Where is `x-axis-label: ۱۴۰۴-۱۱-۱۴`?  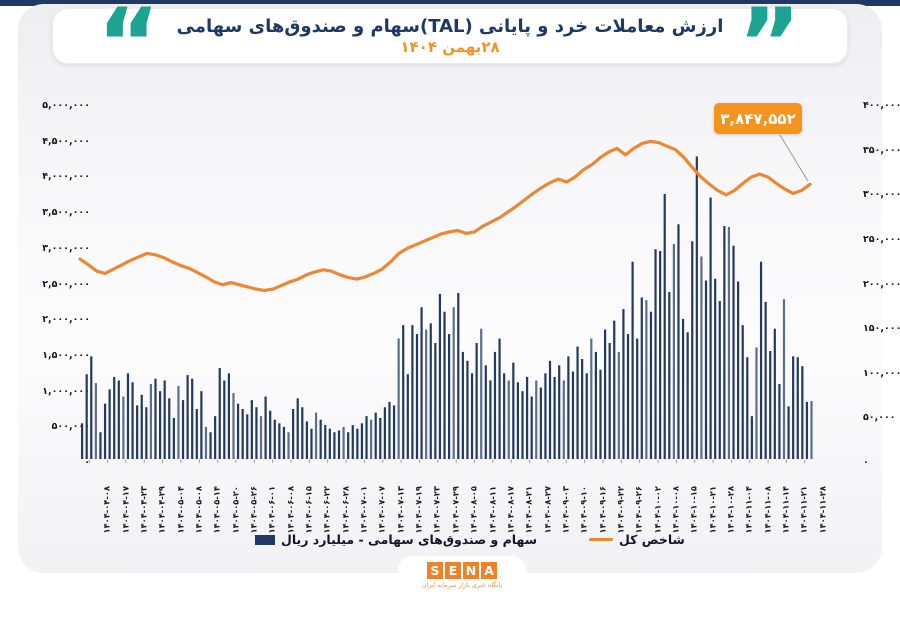
x-axis-label: ۱۴۰۴-۱۱-۱۴ is located at coordinates (785, 510).